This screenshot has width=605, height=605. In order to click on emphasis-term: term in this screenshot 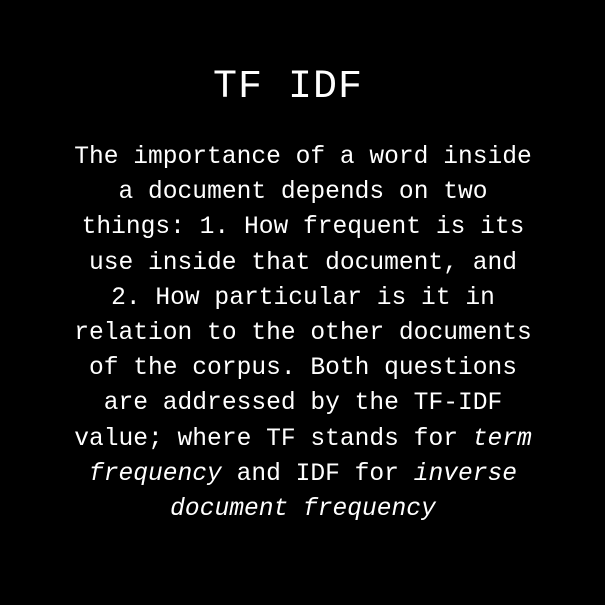, I will do `click(502, 439)`.